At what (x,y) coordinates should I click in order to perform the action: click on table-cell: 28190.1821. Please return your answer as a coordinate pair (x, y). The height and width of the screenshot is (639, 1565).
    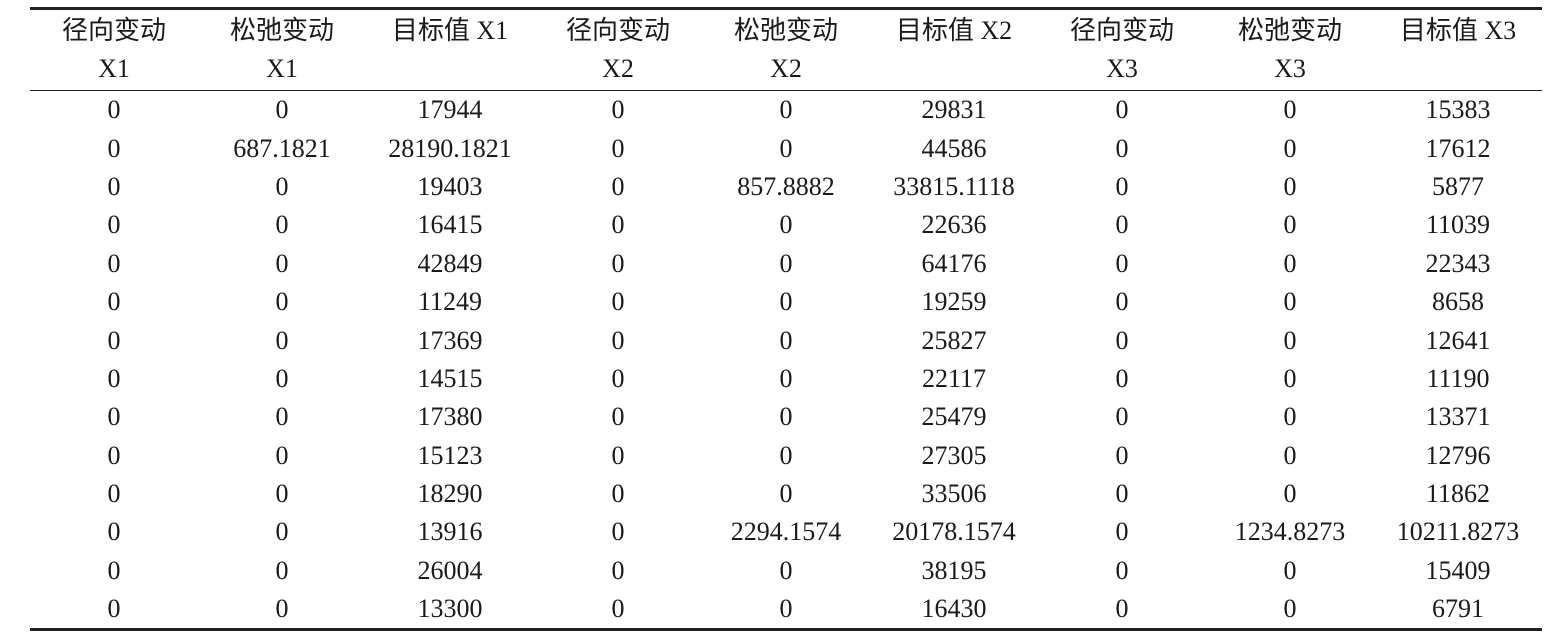
    Looking at the image, I should click on (450, 148).